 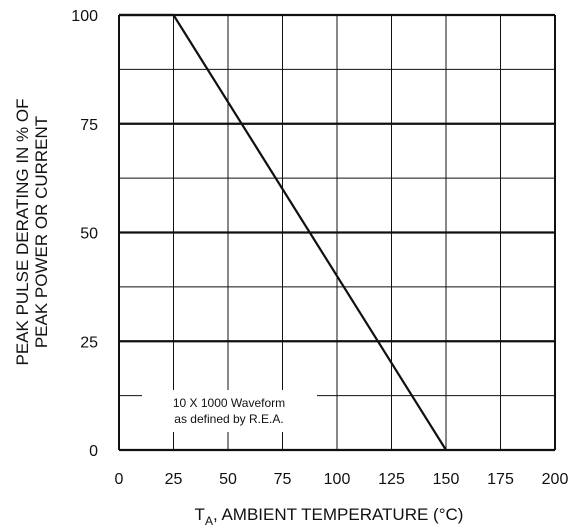 I want to click on annotation-line-1: 10 X 1000 Waveform, so click(x=229, y=403).